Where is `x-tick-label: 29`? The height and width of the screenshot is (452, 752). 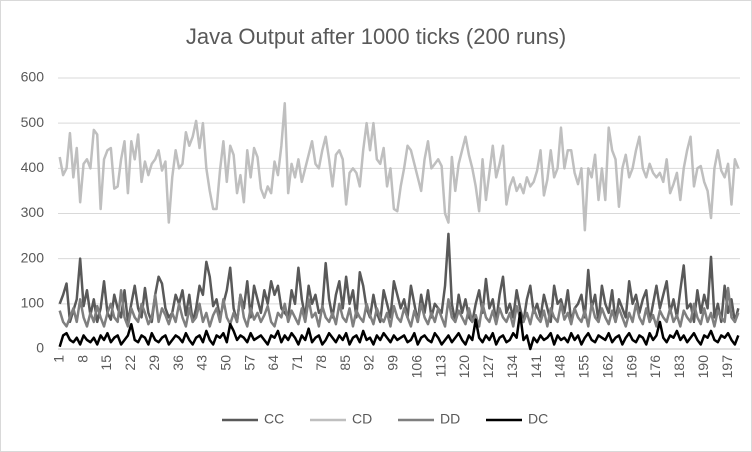 x-tick-label: 29 is located at coordinates (154, 363).